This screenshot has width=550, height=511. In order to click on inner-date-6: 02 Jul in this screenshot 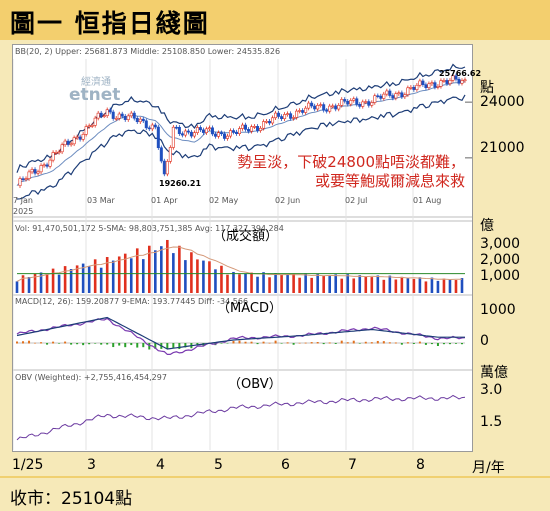, I will do `click(356, 200)`.